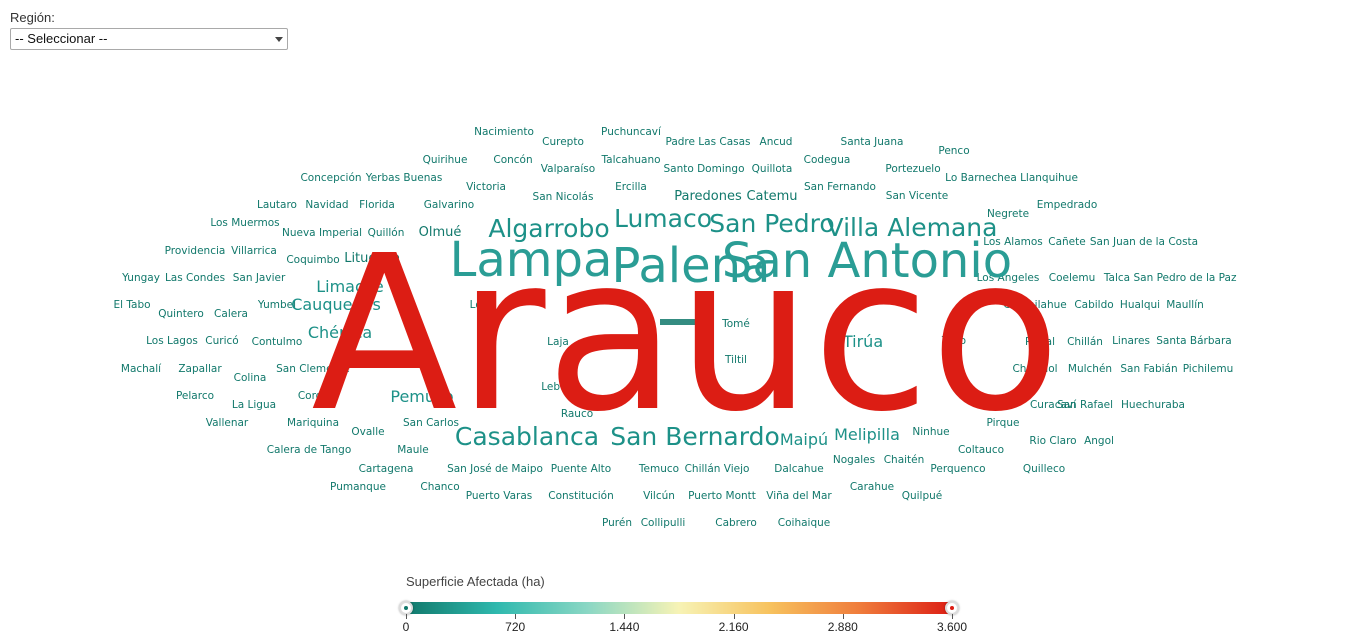  Describe the element at coordinates (553, 387) in the screenshot. I see `cloud-word: Lebu` at that location.